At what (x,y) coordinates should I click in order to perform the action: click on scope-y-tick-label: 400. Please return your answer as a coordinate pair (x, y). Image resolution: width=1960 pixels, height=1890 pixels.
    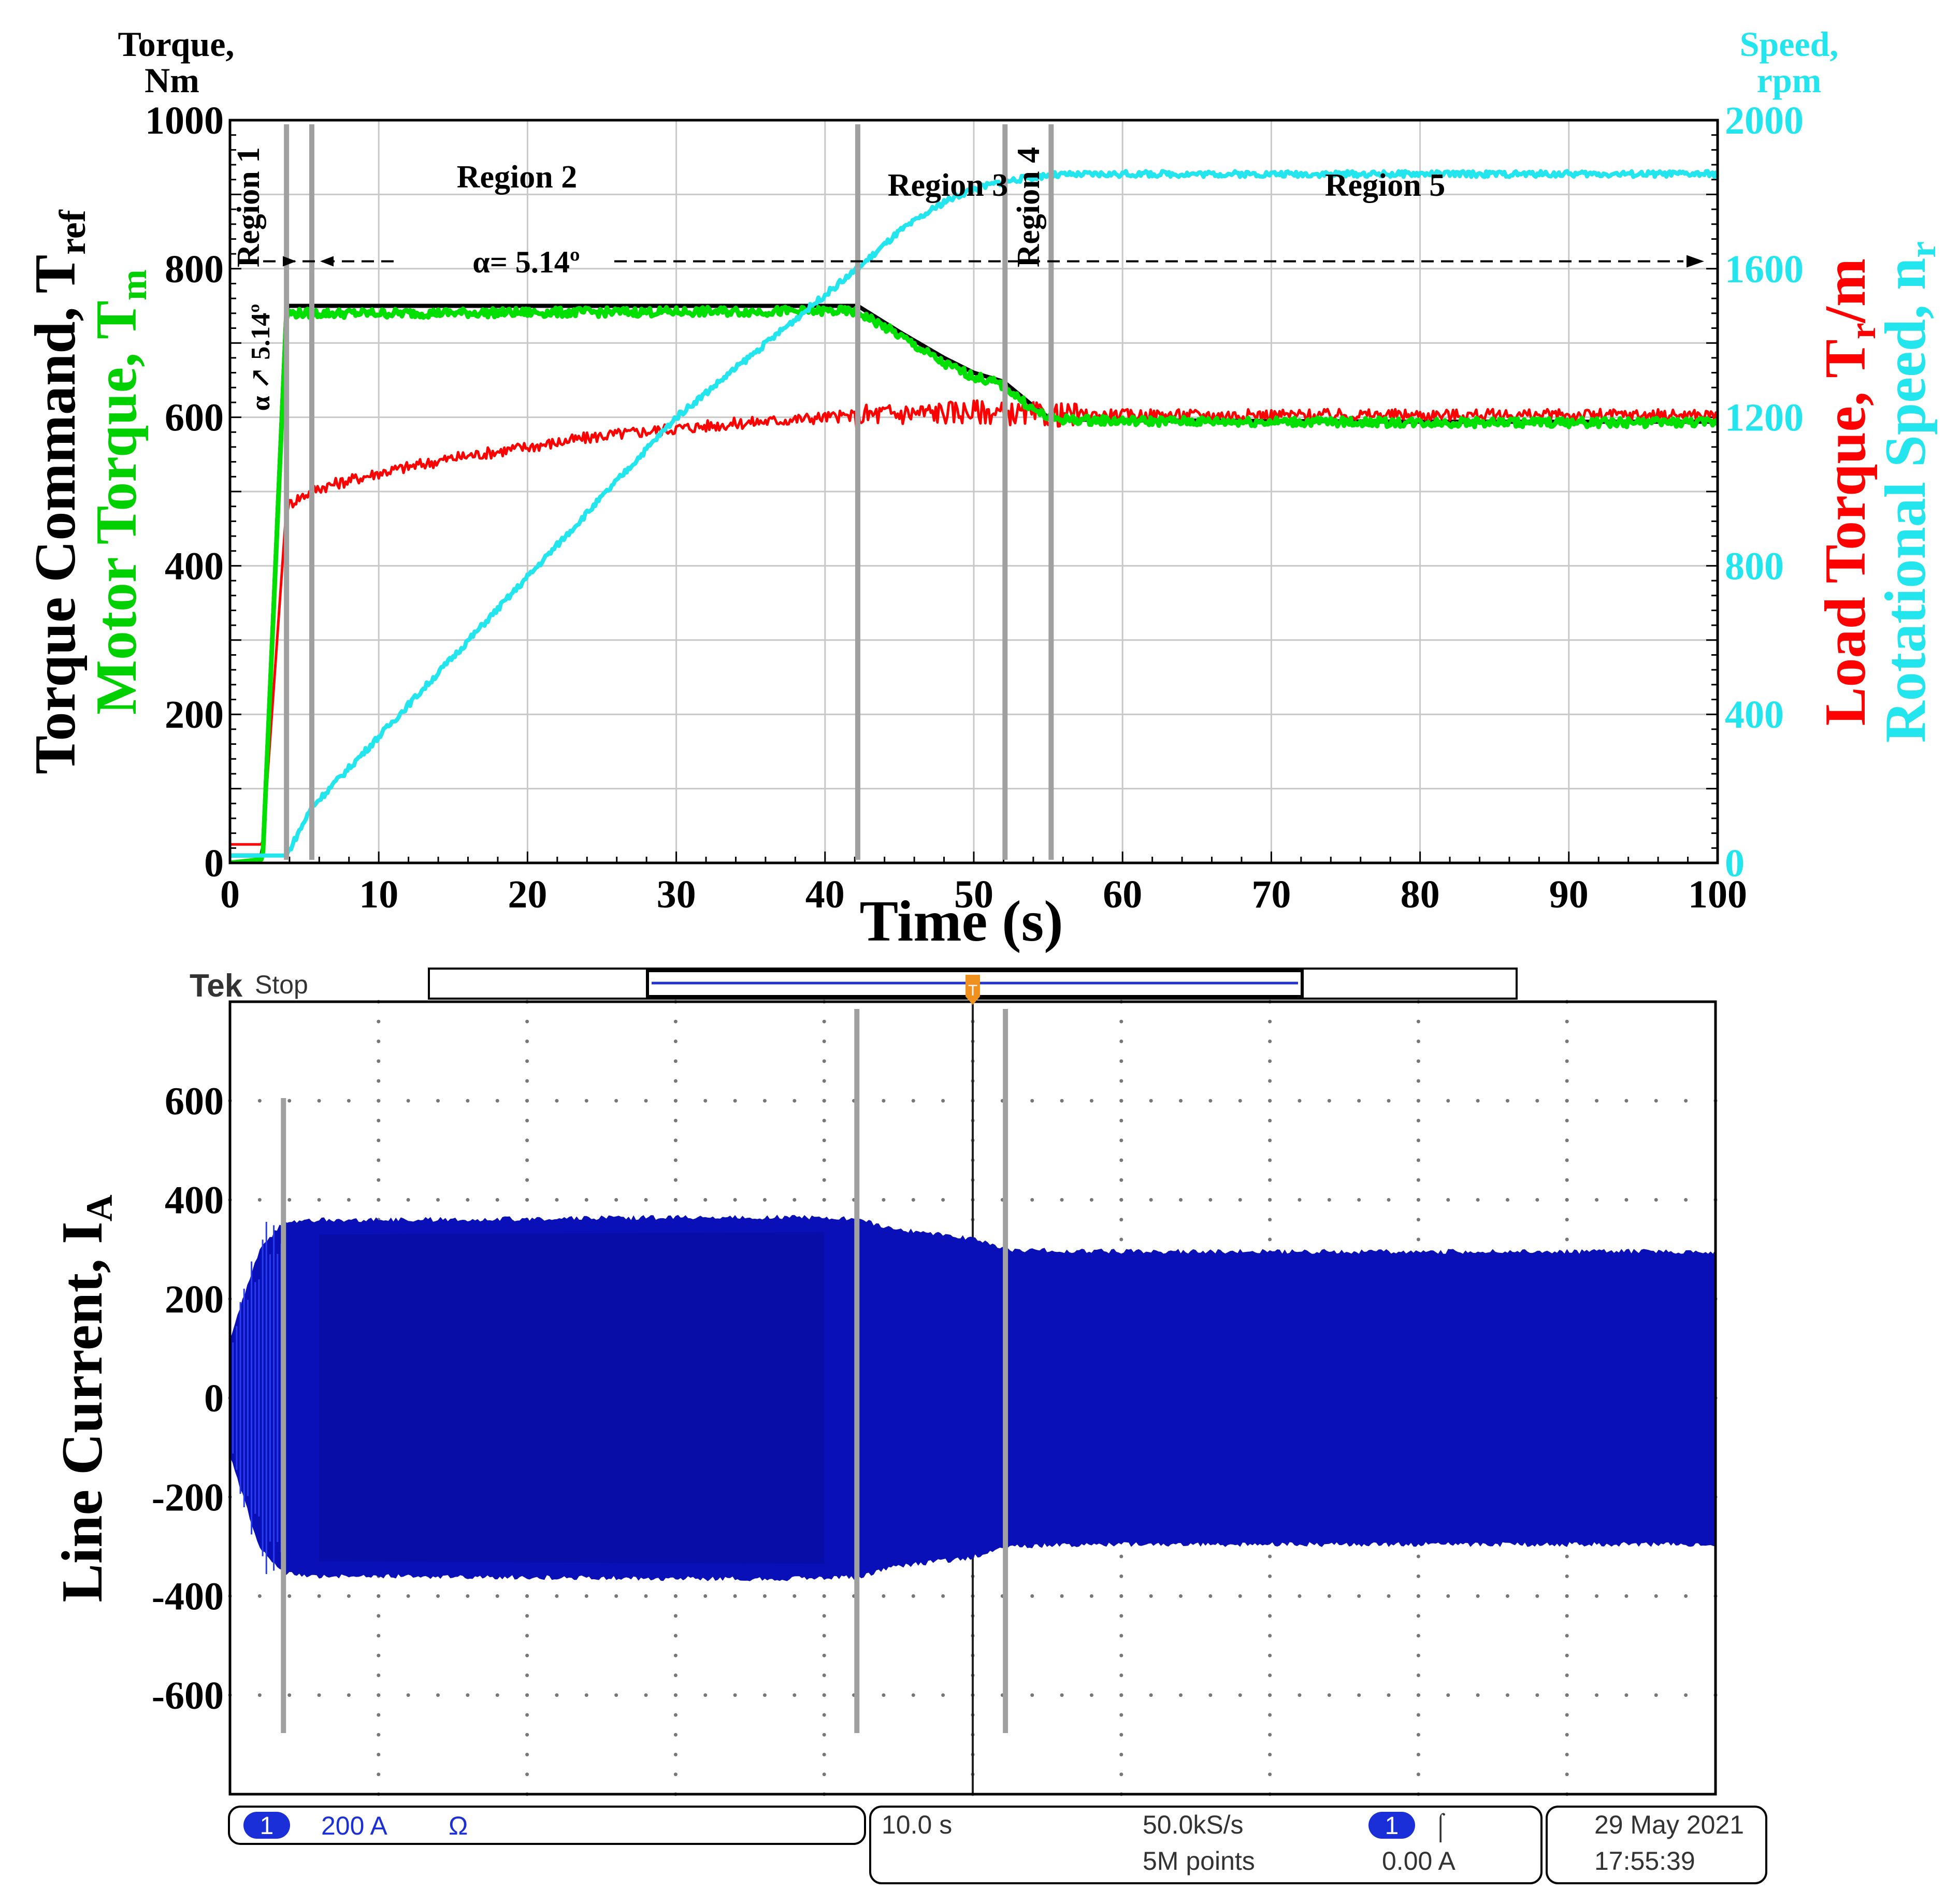
    Looking at the image, I should click on (194, 1201).